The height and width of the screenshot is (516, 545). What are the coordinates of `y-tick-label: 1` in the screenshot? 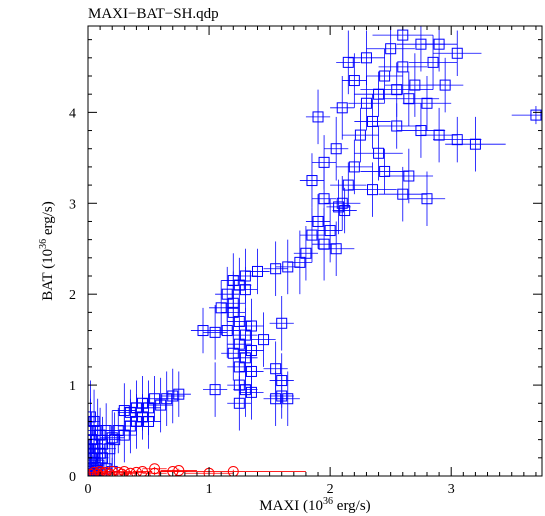 It's located at (72, 386).